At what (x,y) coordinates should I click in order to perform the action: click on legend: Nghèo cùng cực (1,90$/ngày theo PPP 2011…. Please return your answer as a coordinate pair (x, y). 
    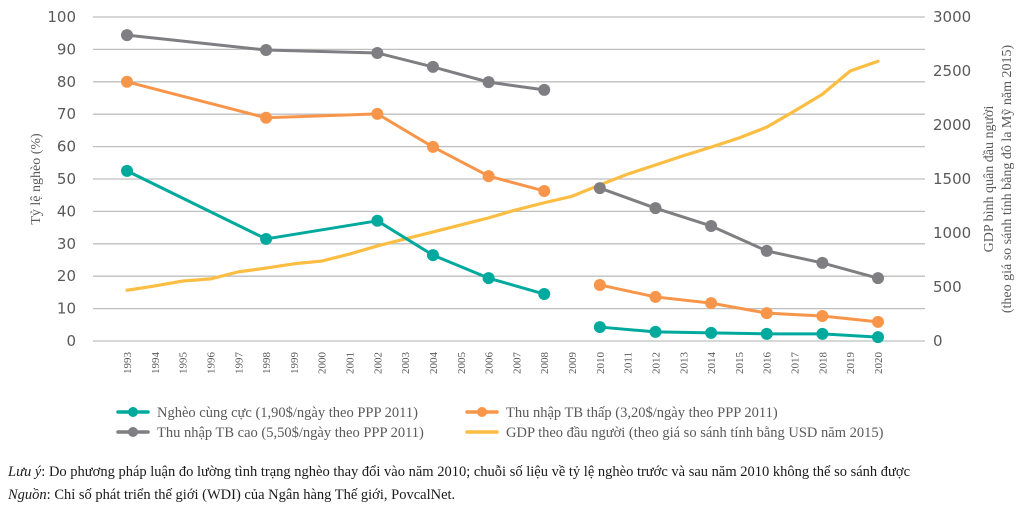
    Looking at the image, I should click on (500, 423).